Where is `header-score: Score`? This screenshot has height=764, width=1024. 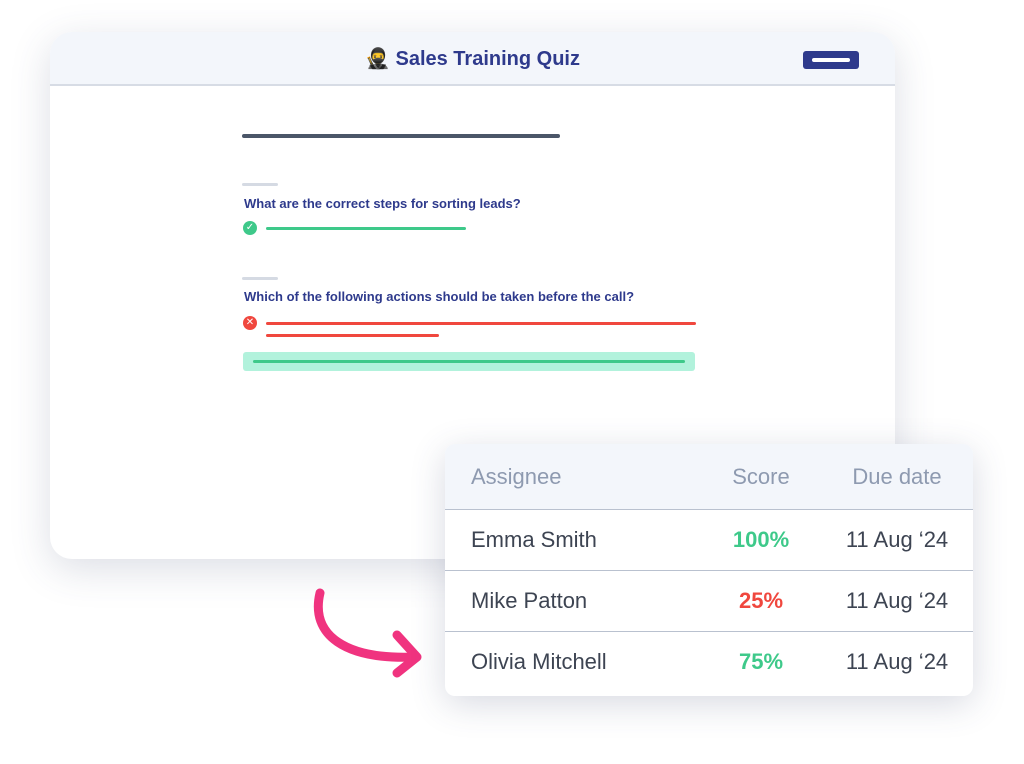 header-score: Score is located at coordinates (761, 476).